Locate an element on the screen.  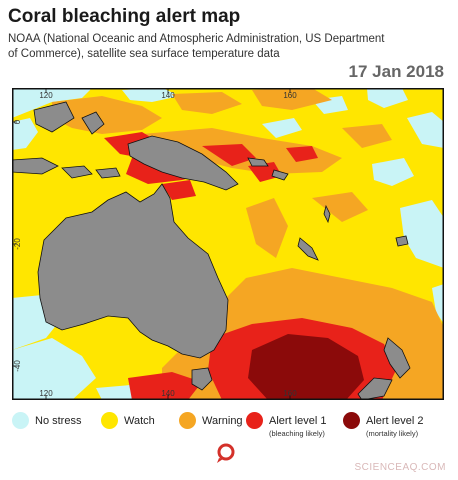
legend-item-alert-level-2: Alert level 2 (mortality likely) is located at coordinates (383, 425).